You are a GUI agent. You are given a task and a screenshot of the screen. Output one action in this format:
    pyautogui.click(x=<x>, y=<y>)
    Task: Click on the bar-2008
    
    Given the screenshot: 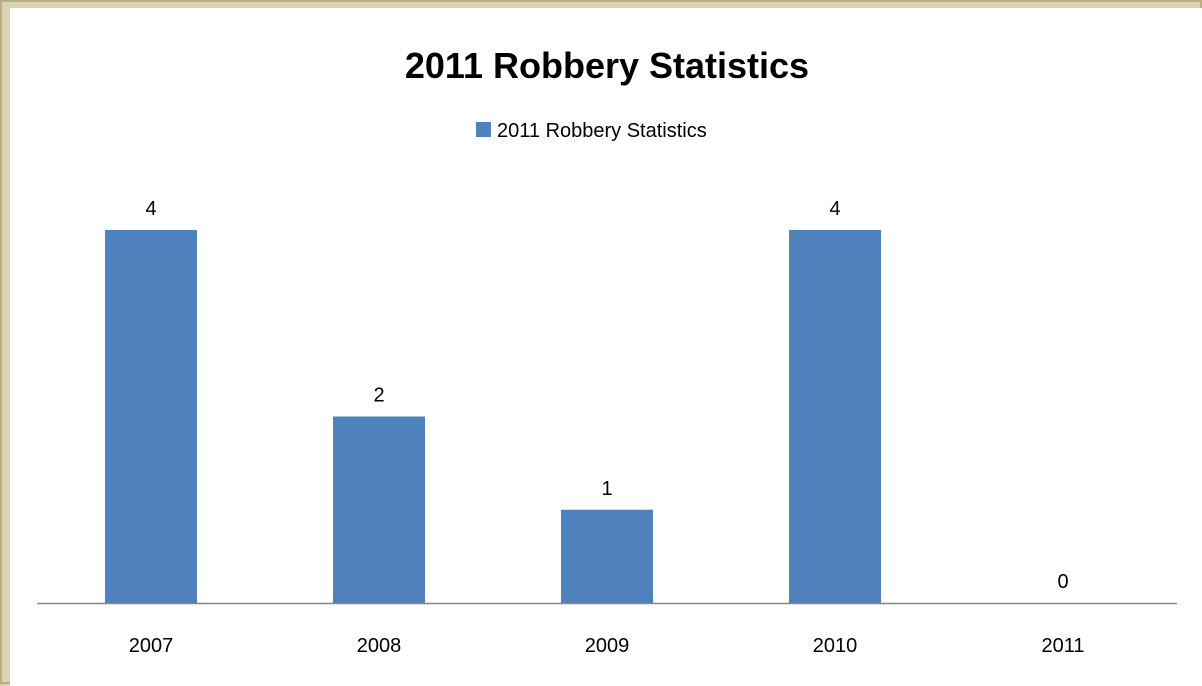 What is the action you would take?
    pyautogui.click(x=379, y=509)
    